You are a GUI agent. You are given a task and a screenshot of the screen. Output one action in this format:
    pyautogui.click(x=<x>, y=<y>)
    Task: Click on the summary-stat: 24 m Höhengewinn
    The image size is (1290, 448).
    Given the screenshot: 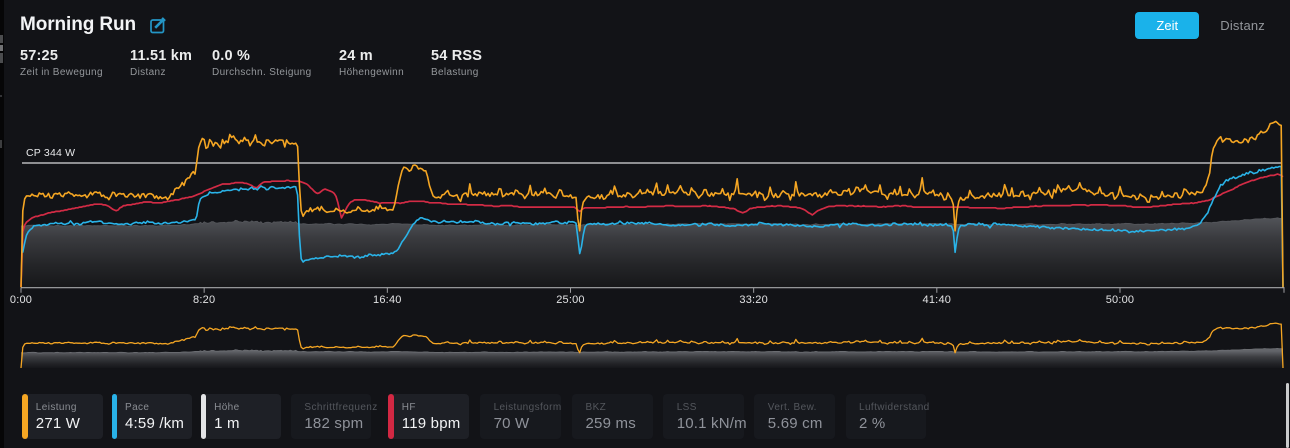 What is the action you would take?
    pyautogui.click(x=371, y=63)
    